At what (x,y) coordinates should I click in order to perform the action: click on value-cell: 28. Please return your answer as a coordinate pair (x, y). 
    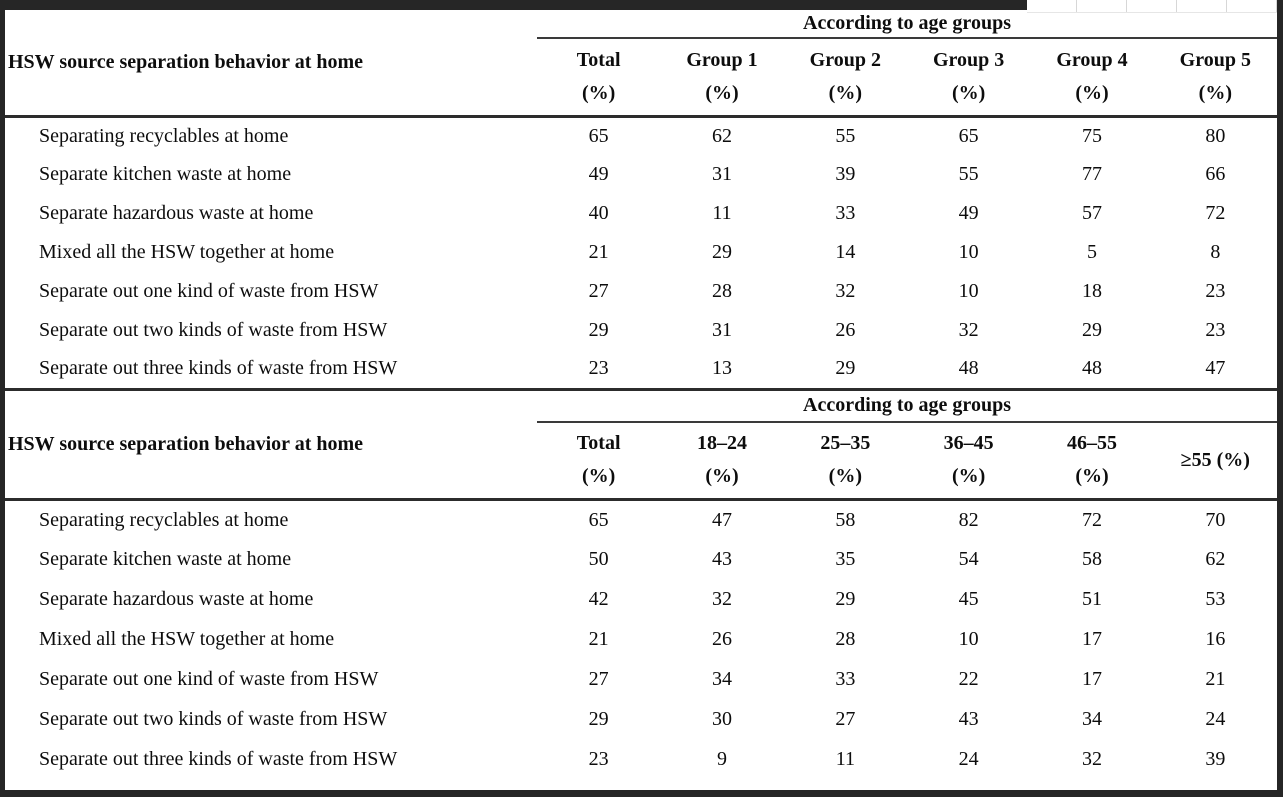
    Looking at the image, I should click on (845, 639).